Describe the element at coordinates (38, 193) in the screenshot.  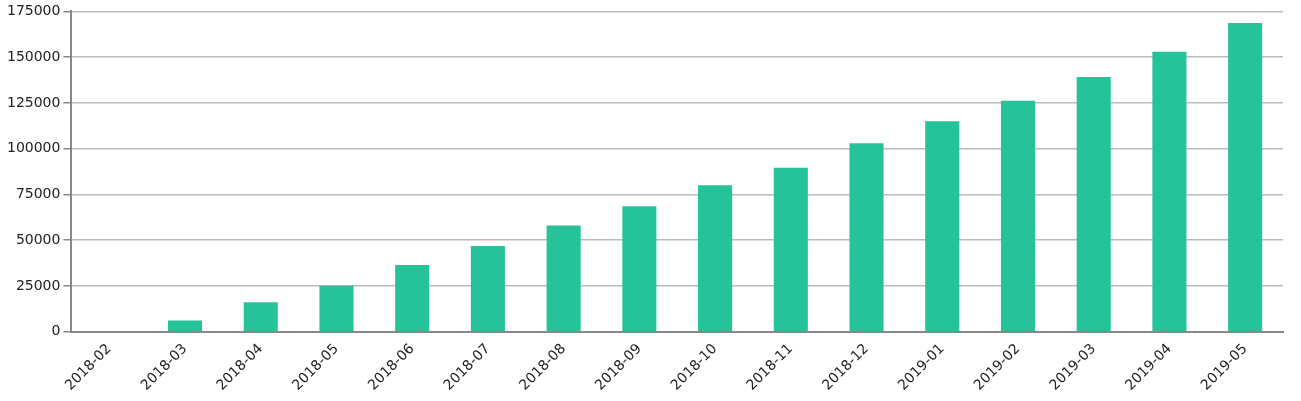
I see `y-tick-label: 75000` at that location.